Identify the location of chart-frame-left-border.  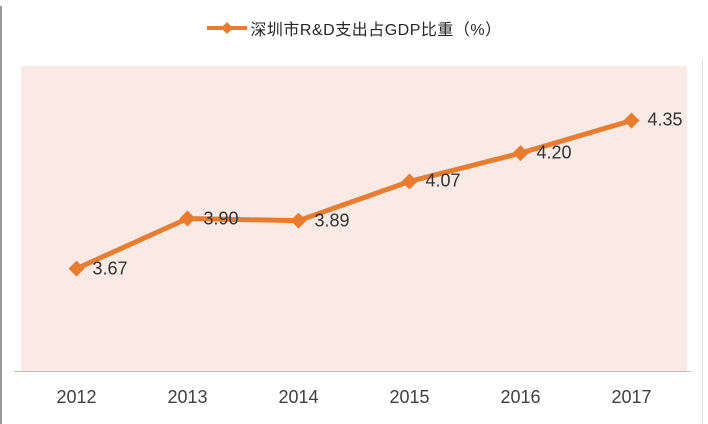
(1, 215).